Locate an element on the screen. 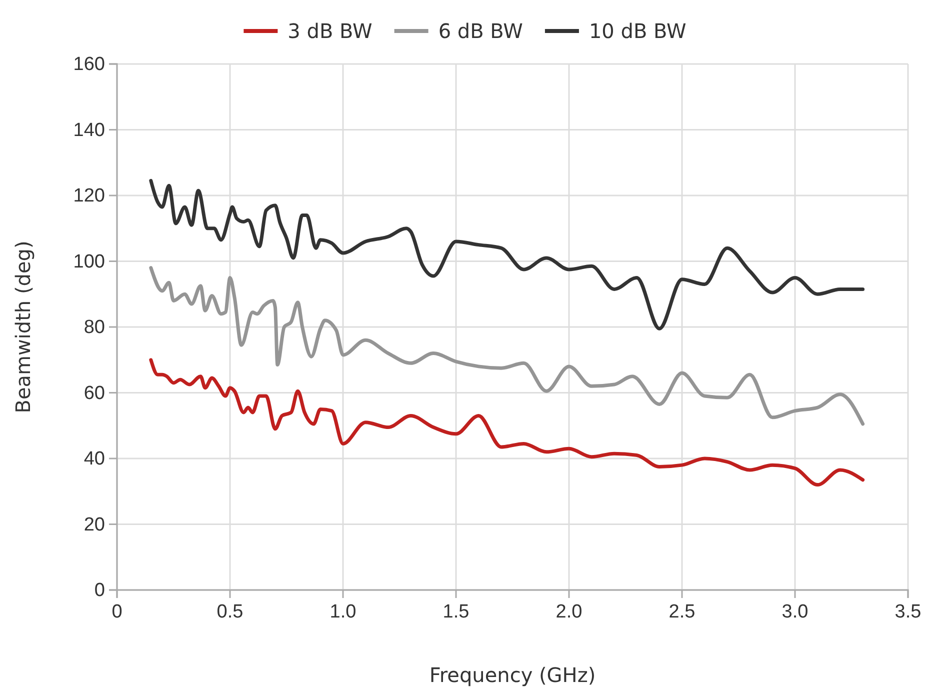  line-series is located at coordinates (507, 422).